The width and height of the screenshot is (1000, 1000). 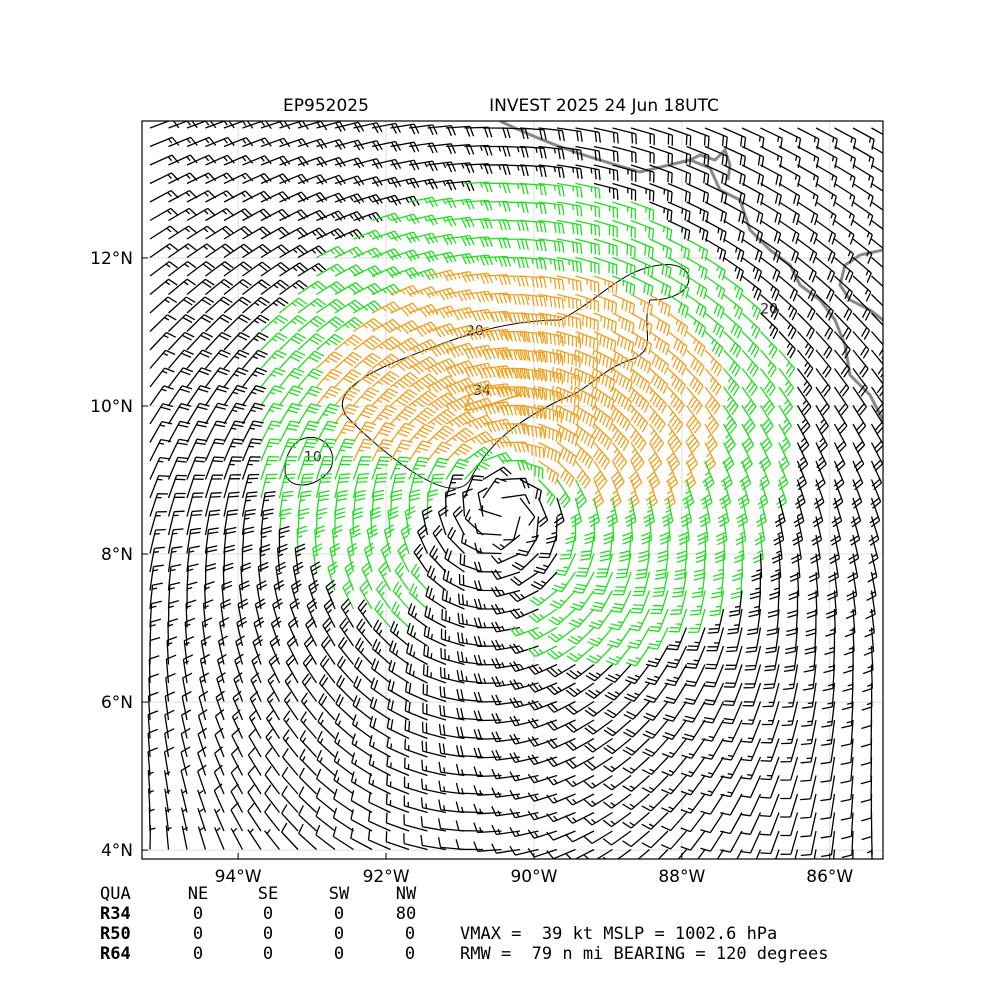 I want to click on x-tick-label: 88°W, so click(x=681, y=877).